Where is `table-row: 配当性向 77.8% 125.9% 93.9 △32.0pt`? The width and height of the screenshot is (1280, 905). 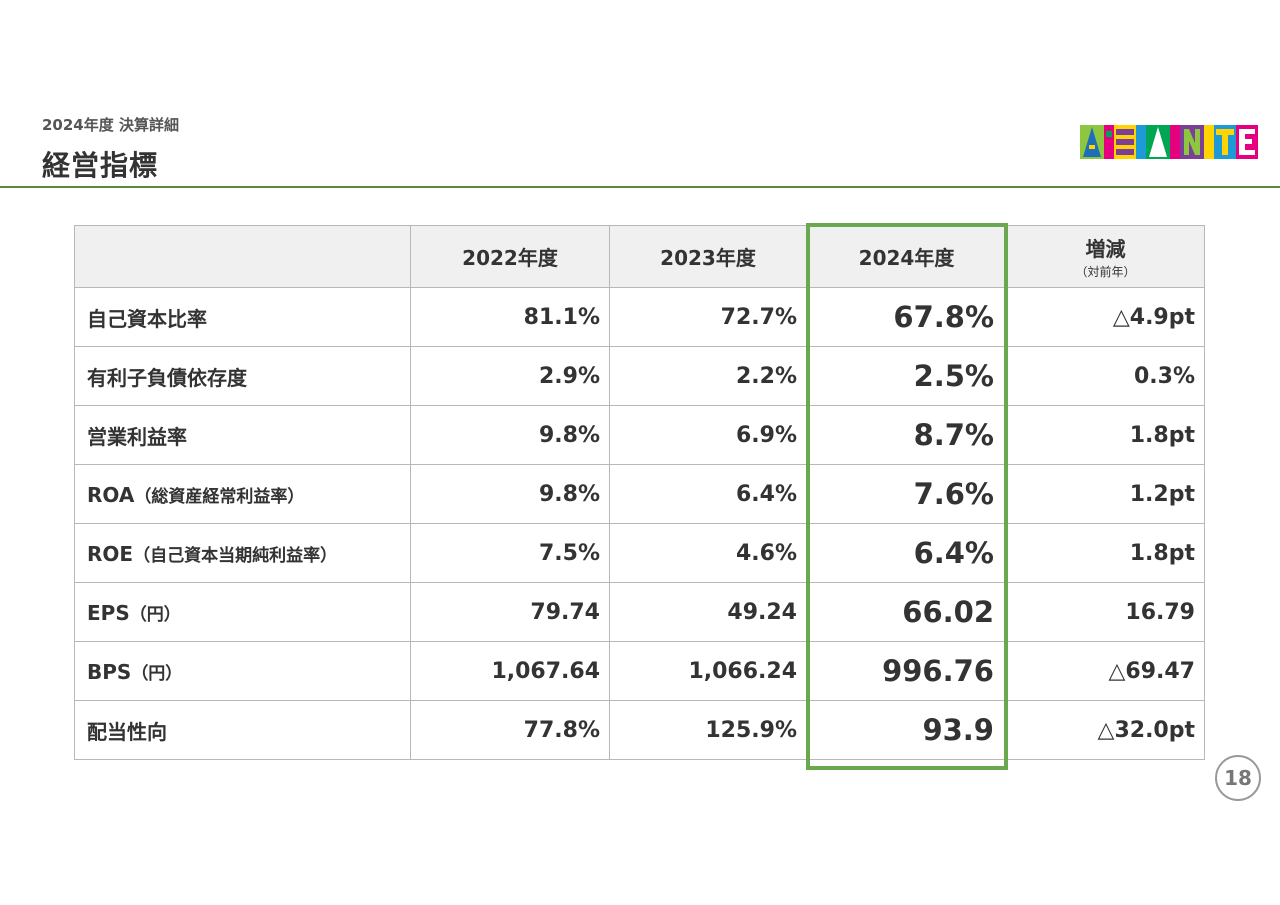
table-row: 配当性向 77.8% 125.9% 93.9 △32.0pt is located at coordinates (639, 730).